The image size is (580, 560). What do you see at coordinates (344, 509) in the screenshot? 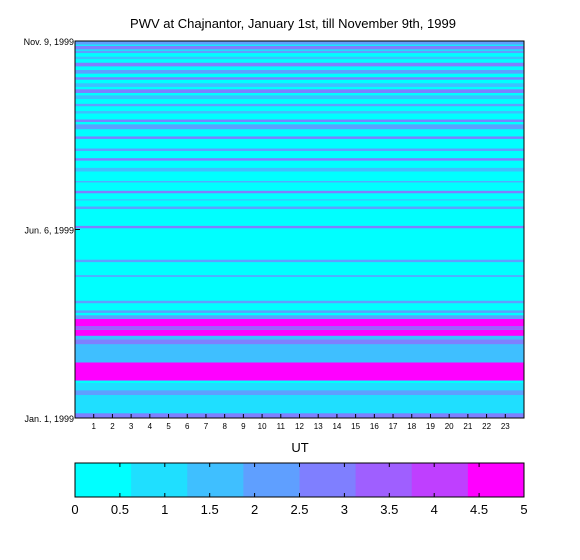
I see `colorbar-tick-label: 3` at bounding box center [344, 509].